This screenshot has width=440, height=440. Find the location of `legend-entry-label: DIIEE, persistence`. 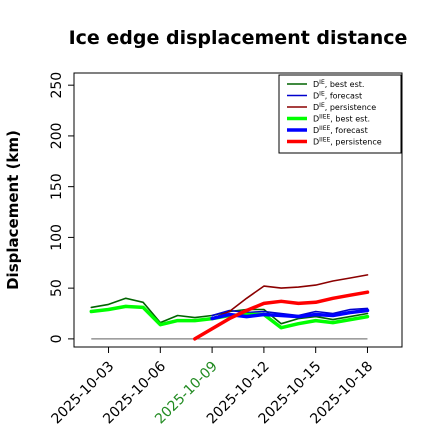

legend-entry-label: DIIEE, persistence is located at coordinates (347, 141).